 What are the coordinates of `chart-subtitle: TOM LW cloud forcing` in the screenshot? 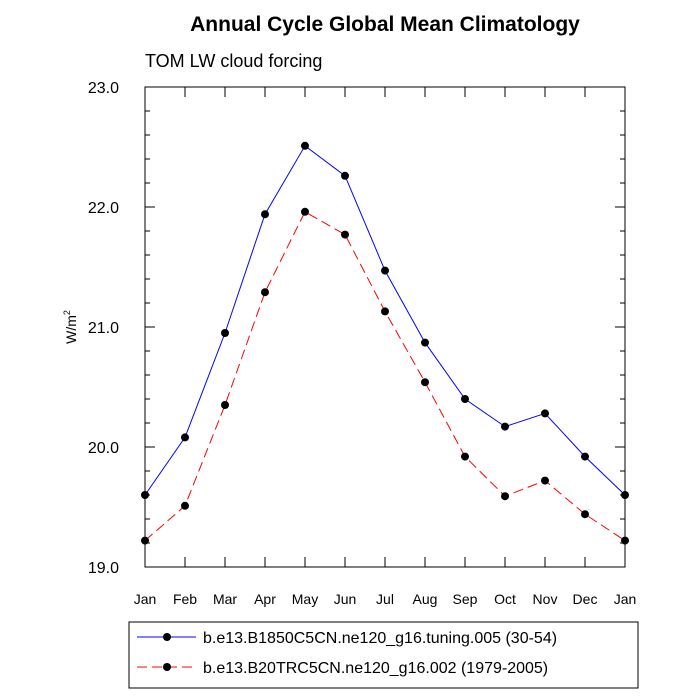 It's located at (233, 61).